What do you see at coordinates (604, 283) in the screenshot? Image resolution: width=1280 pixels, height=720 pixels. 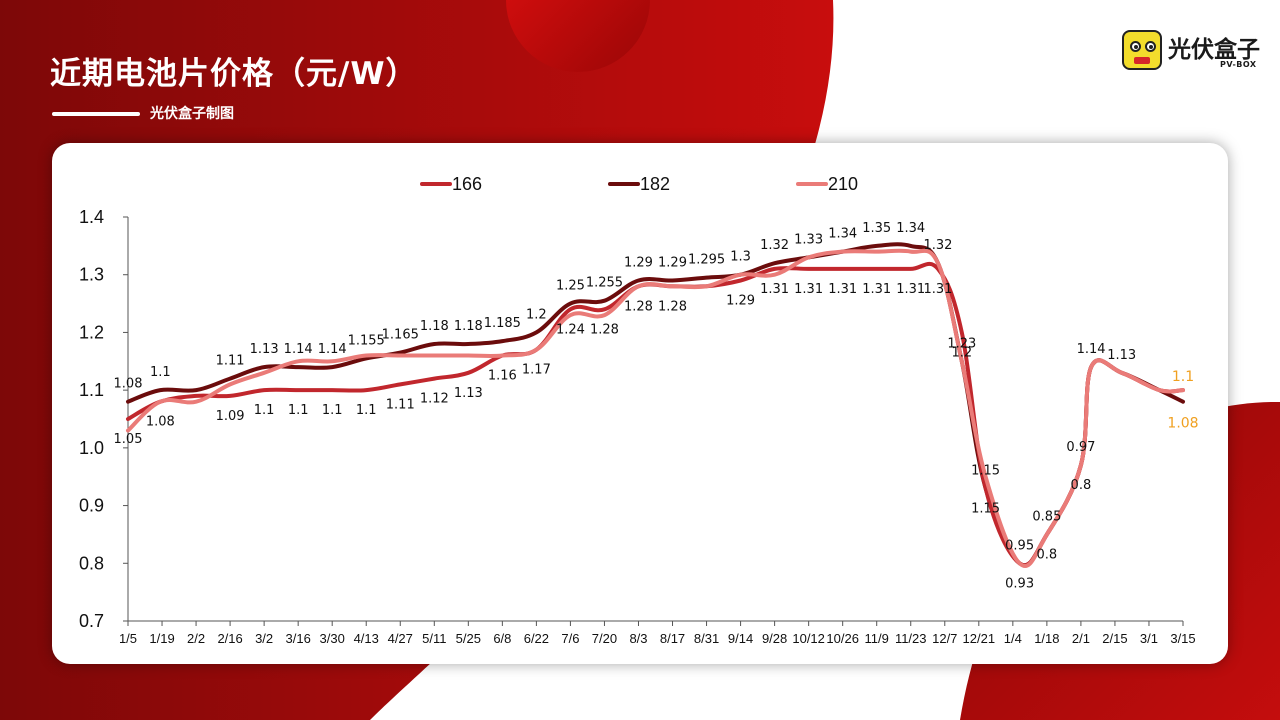 I see `data-label-182: 1.255` at bounding box center [604, 283].